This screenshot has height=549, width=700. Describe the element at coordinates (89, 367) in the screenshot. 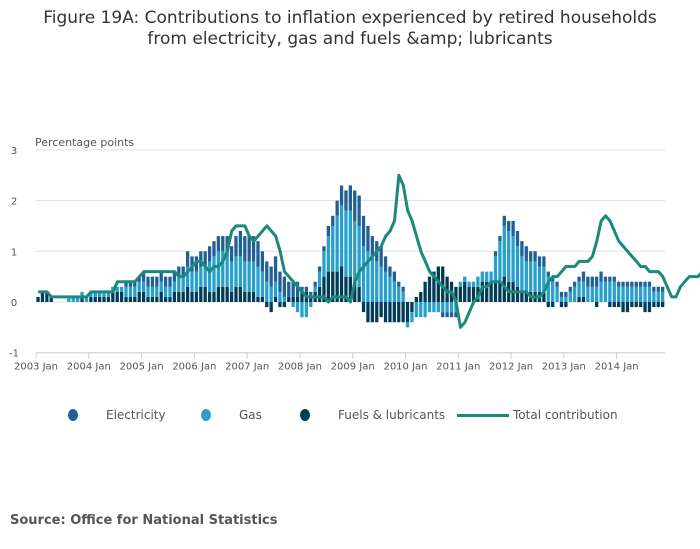

I see `x-tick-label: 2004 Jan` at that location.